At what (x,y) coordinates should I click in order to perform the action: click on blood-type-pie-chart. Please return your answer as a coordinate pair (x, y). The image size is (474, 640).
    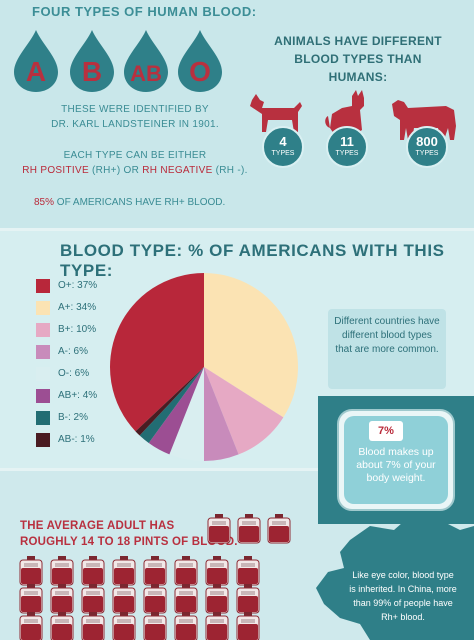
    Looking at the image, I should click on (204, 367).